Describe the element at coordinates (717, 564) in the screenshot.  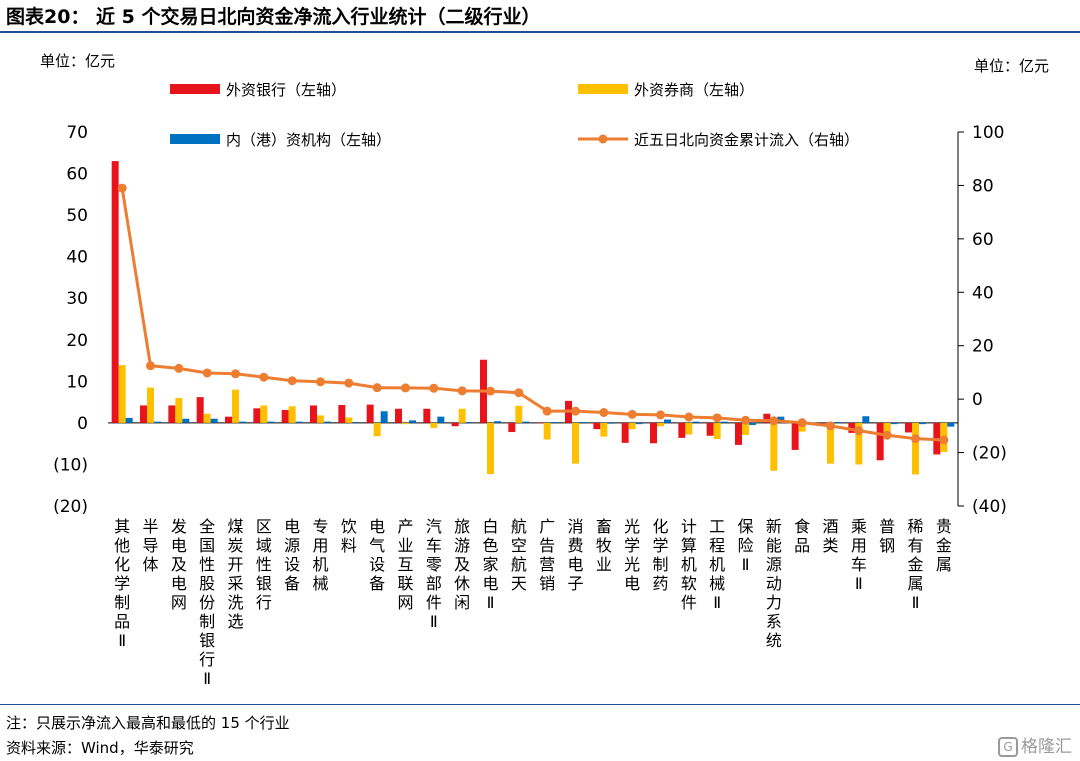
I see `category-label: 工程机械 Ⅱ` at that location.